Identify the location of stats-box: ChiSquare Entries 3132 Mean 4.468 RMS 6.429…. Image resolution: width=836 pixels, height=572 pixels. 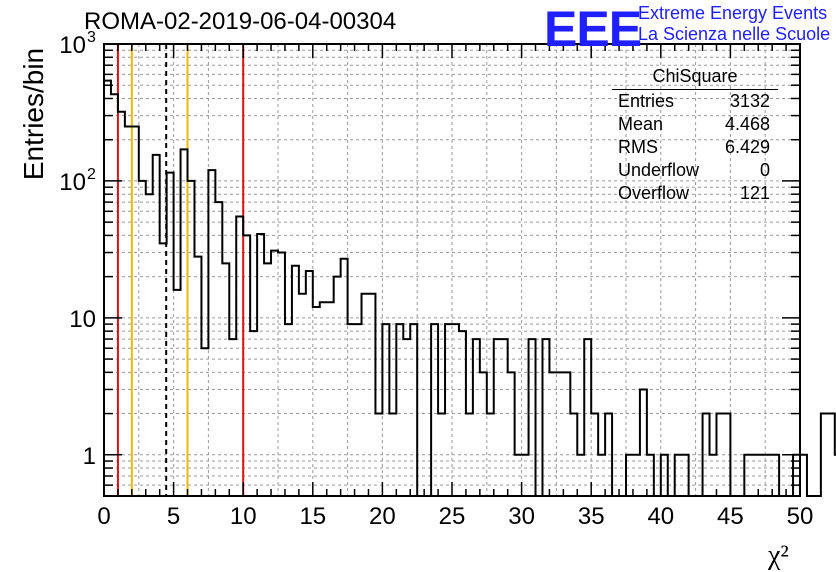
(695, 135).